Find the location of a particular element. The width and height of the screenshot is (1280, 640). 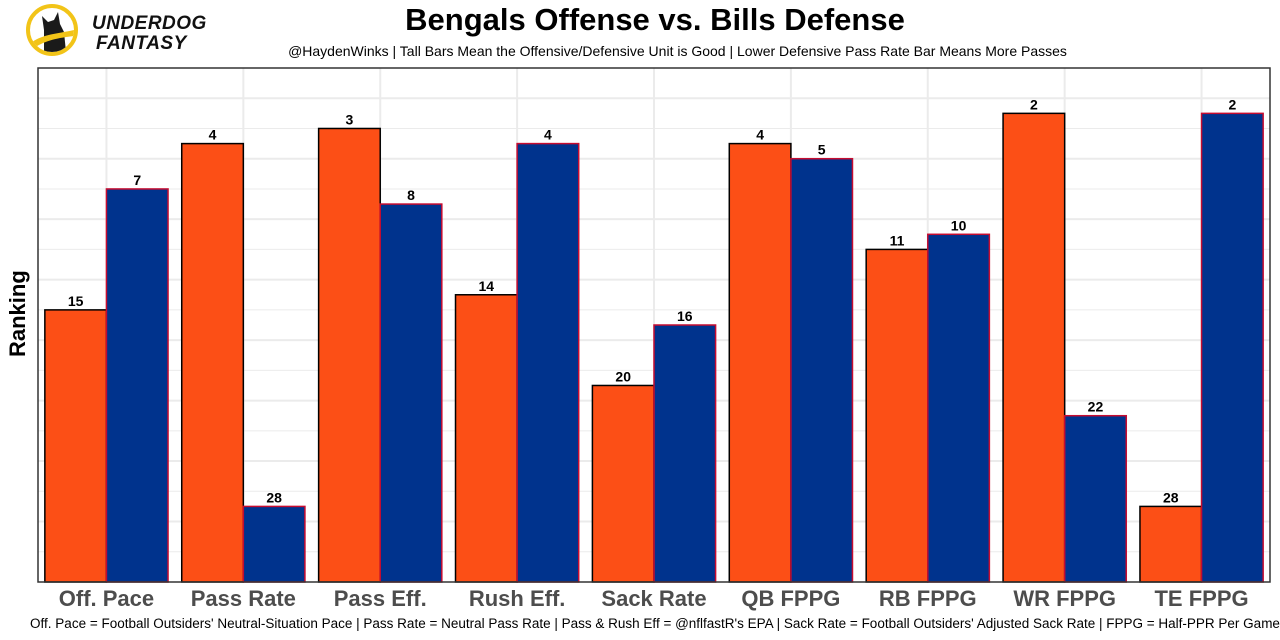

logo-line-2: FANTASY is located at coordinates (141, 43).